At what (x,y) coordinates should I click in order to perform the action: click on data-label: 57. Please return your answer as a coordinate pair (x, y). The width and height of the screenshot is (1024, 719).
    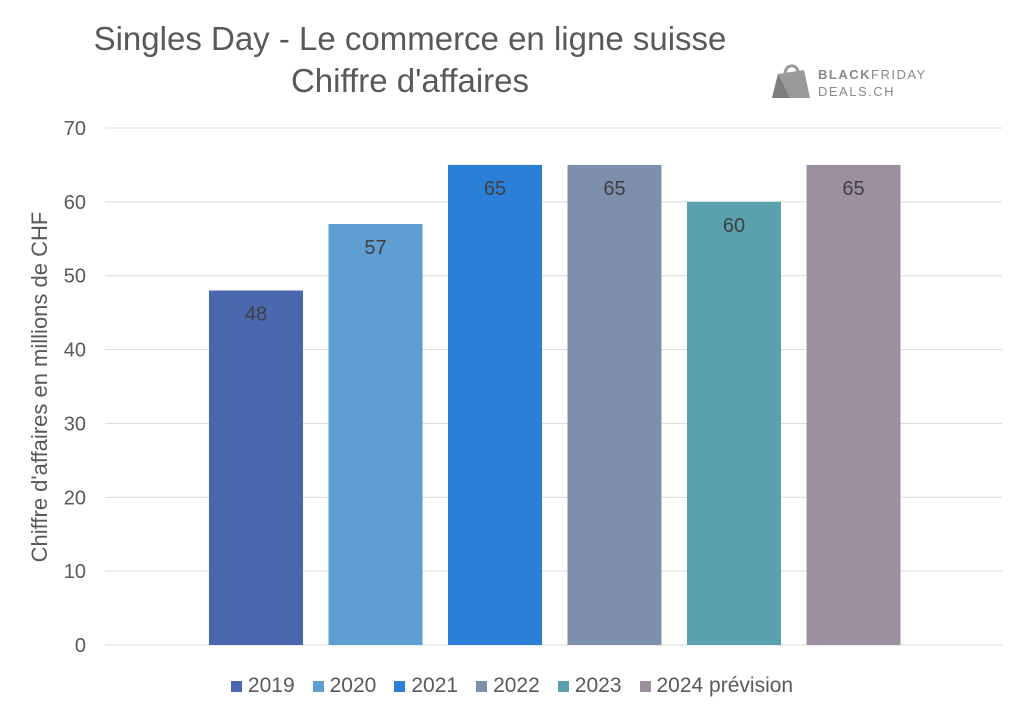
    Looking at the image, I should click on (375, 248).